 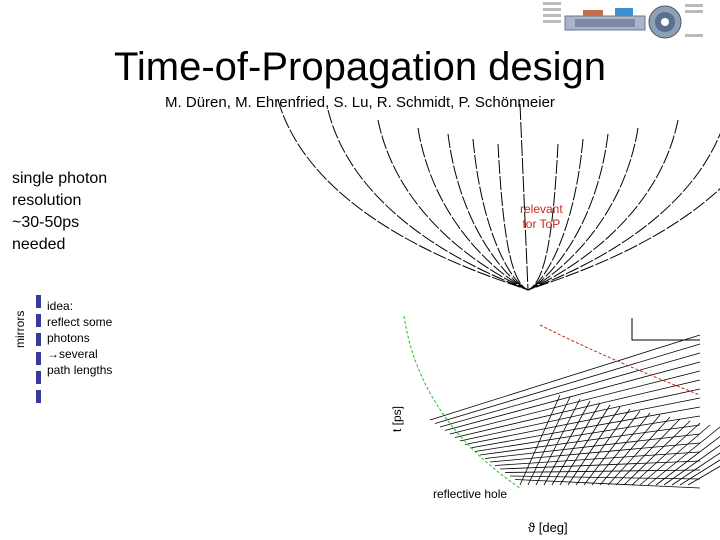 I want to click on bottom-ray-lines, so click(x=574, y=411).